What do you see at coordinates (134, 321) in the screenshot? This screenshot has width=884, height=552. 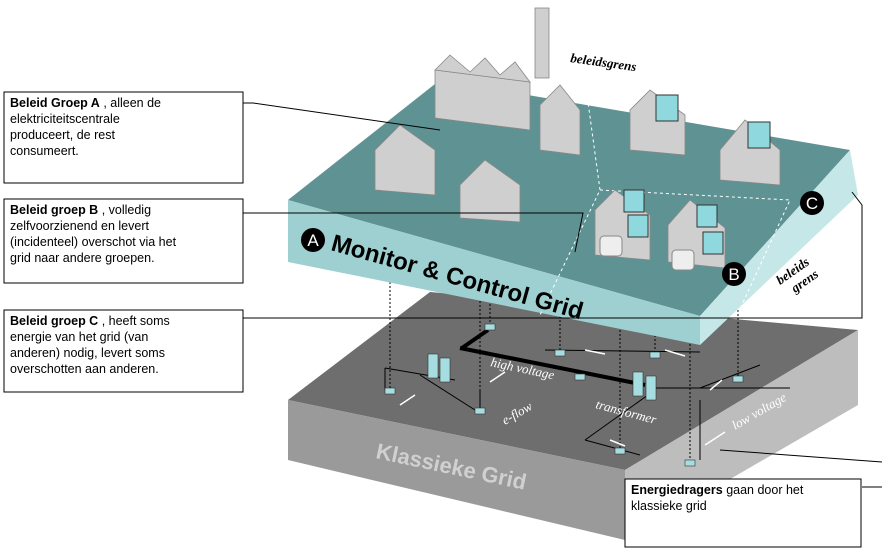 I see `callout-line: , heeft soms` at bounding box center [134, 321].